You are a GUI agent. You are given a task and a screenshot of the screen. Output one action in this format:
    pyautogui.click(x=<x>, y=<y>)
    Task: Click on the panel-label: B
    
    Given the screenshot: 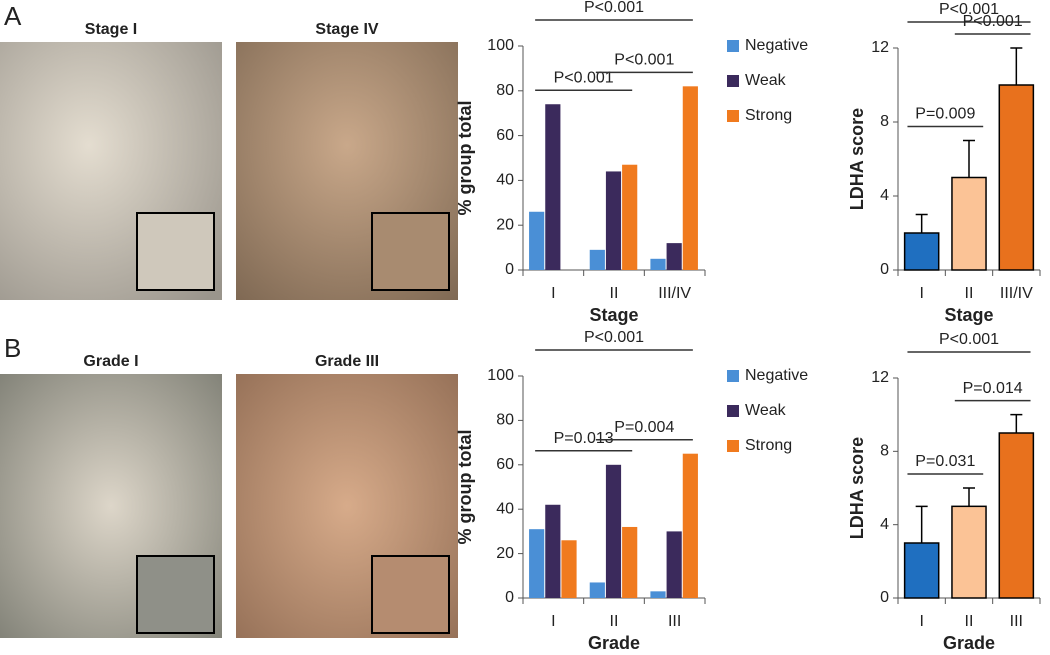 What is the action you would take?
    pyautogui.click(x=12, y=348)
    